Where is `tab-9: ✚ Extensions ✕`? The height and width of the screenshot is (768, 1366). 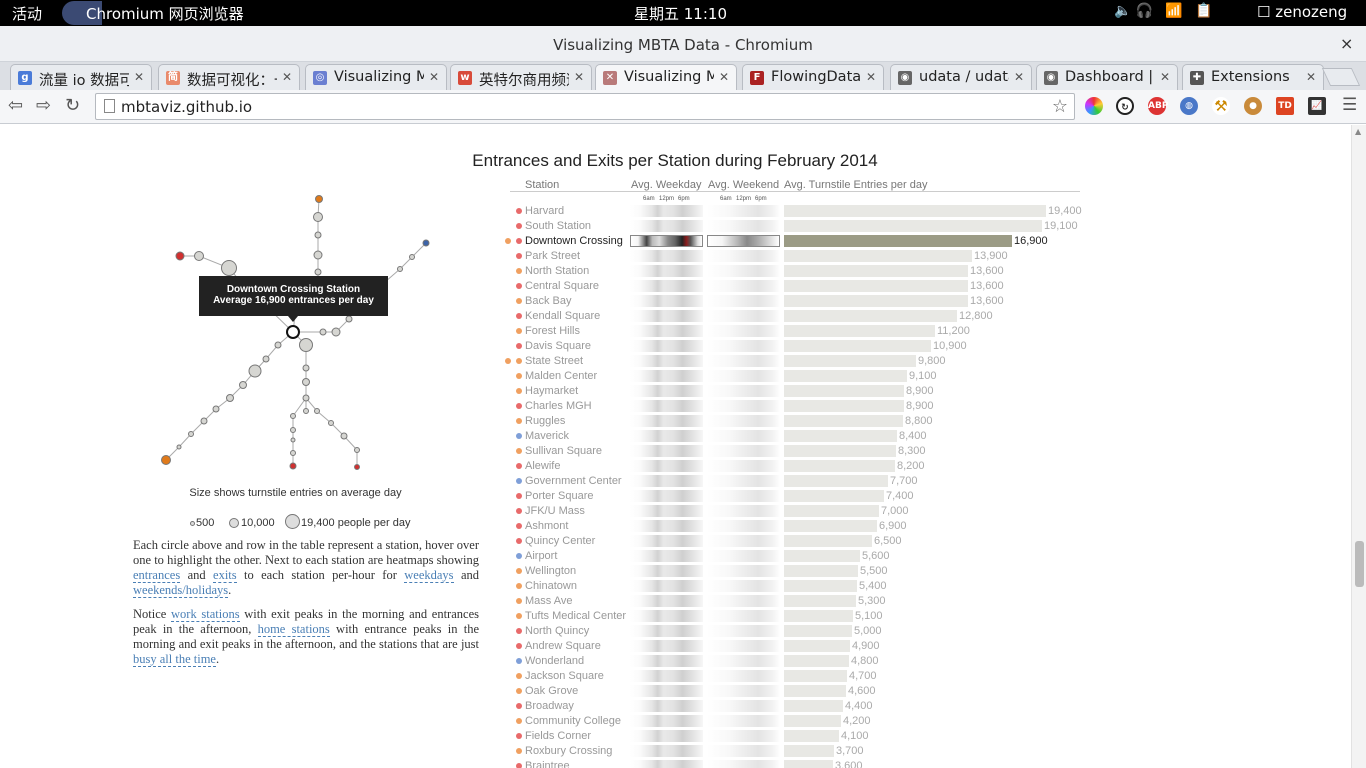 tab-9: ✚ Extensions ✕ is located at coordinates (1253, 77).